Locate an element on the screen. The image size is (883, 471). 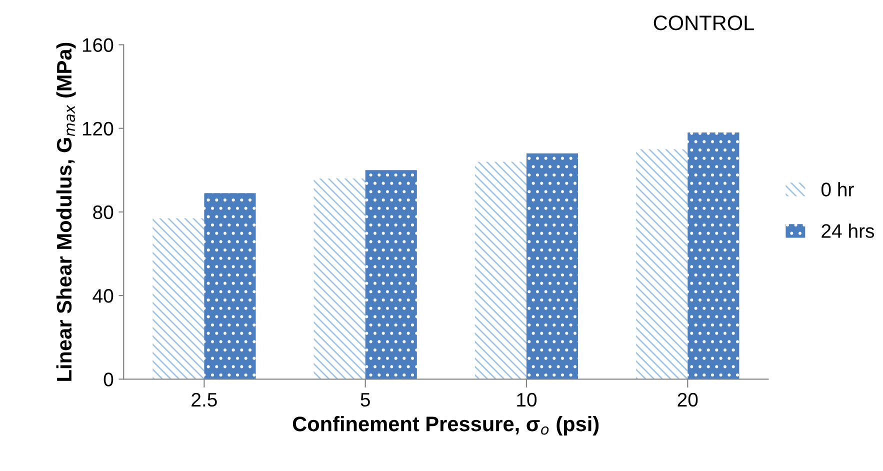
y-tick-label: 120 is located at coordinates (98, 129).